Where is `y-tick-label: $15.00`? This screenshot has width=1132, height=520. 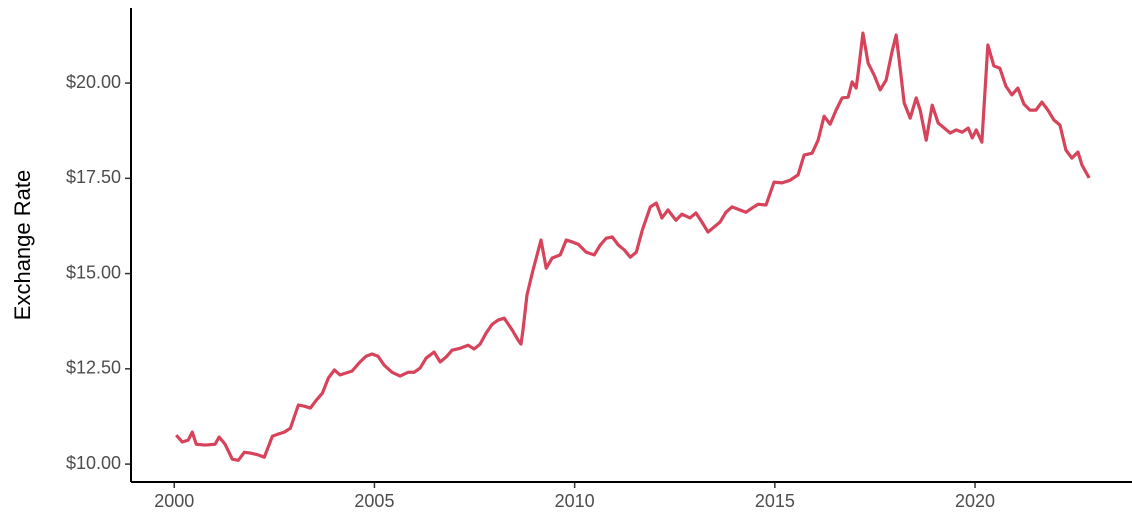 y-tick-label: $15.00 is located at coordinates (93, 272).